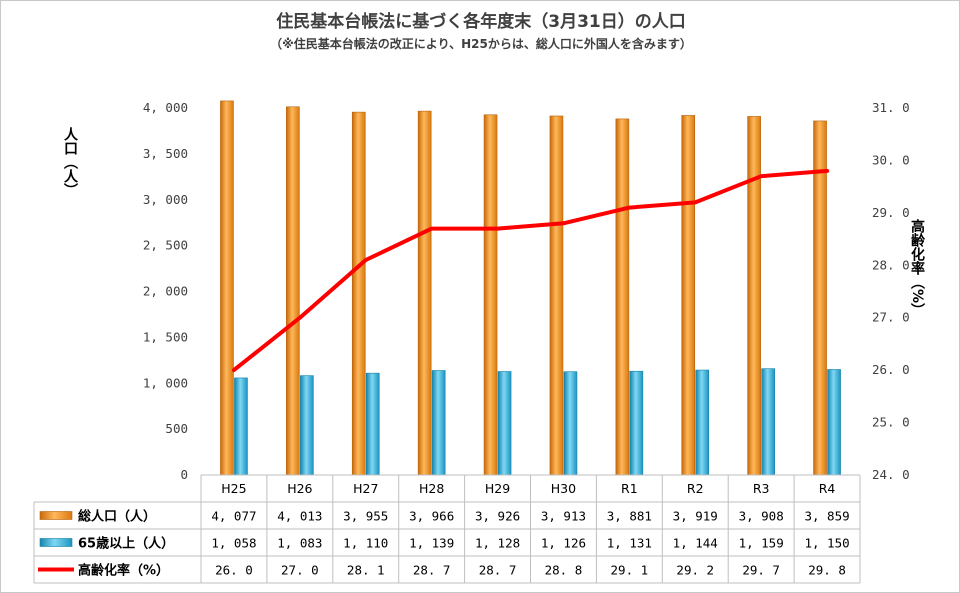  Describe the element at coordinates (184, 474) in the screenshot. I see `y-left-tick-label: 0` at that location.